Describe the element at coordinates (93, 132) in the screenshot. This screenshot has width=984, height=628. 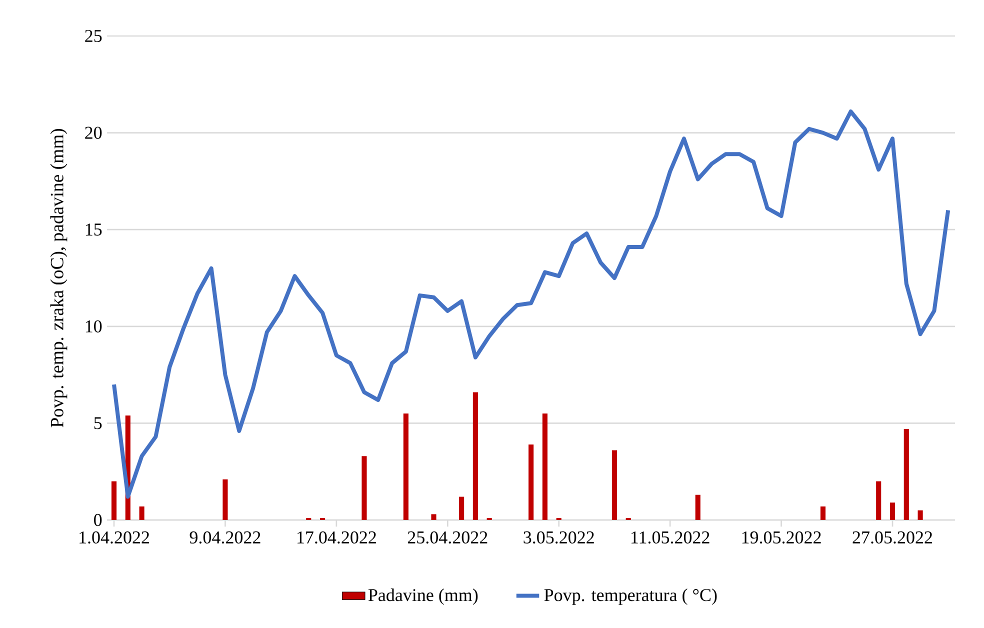
I see `y-tick-label: 20` at that location.